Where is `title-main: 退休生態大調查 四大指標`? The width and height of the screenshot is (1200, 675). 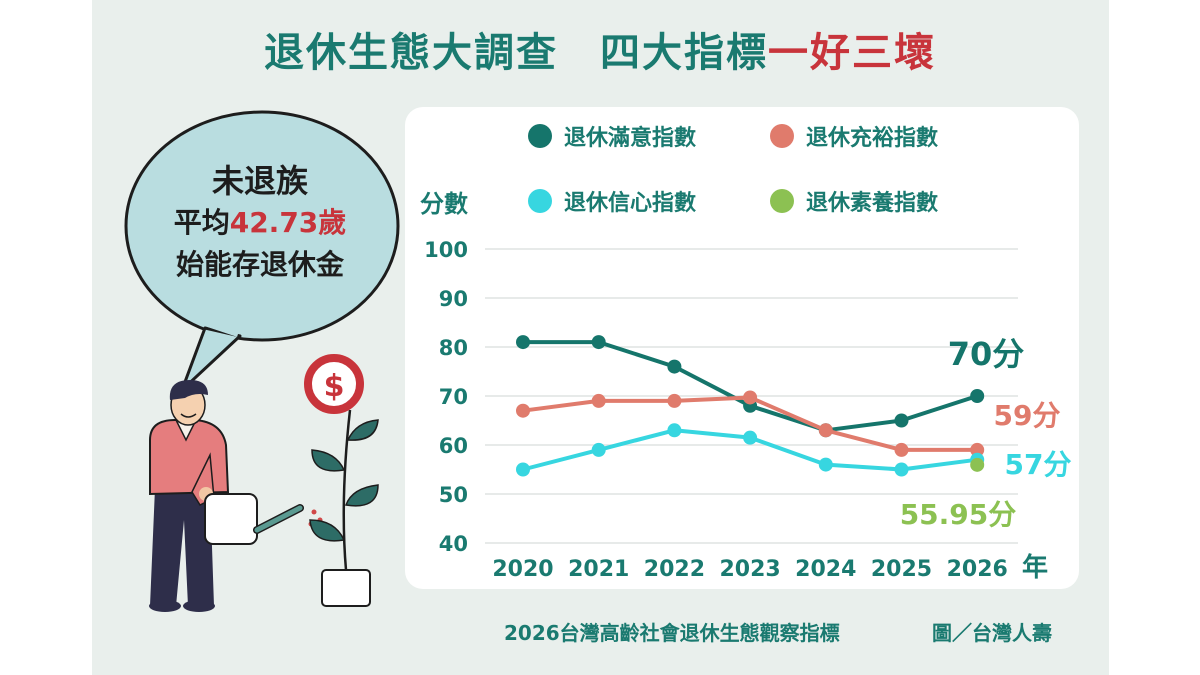 title-main: 退休生態大調查 四大指標 is located at coordinates (516, 53).